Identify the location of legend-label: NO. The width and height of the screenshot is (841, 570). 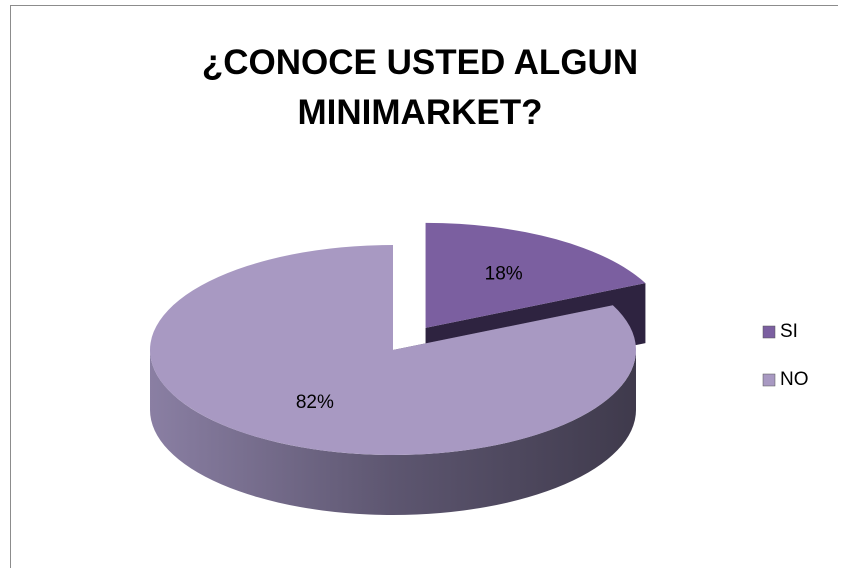
(794, 379).